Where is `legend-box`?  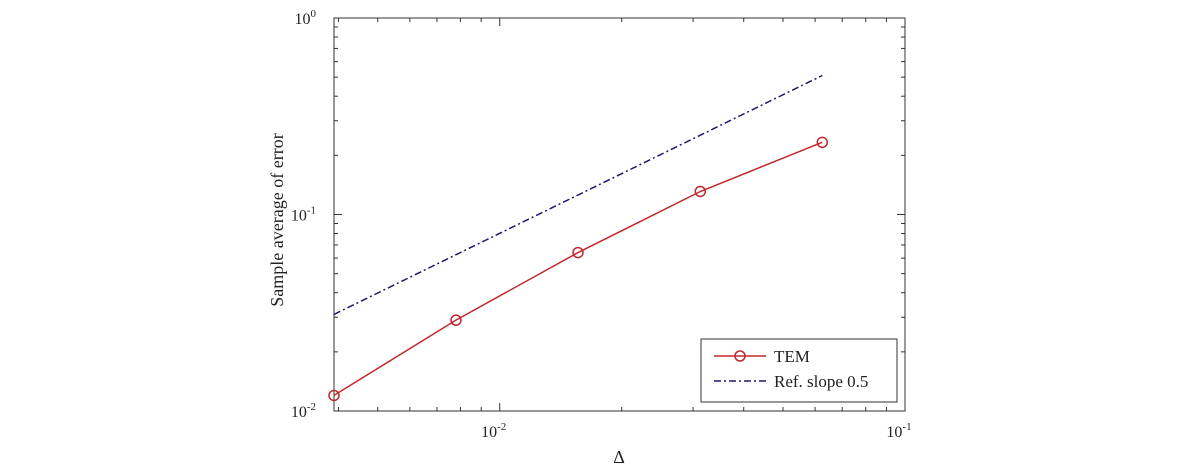
legend-box is located at coordinates (799, 370).